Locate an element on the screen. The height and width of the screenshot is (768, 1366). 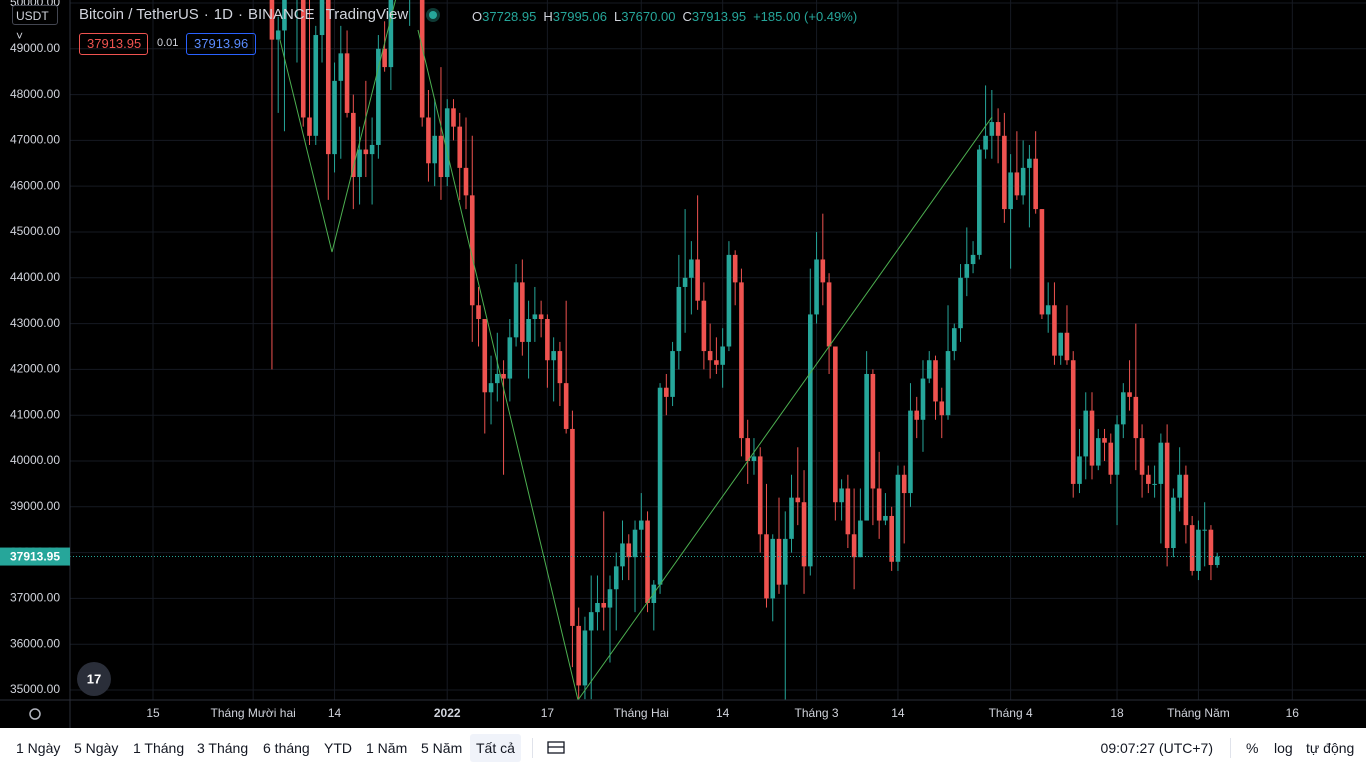
range-button: 1 Ngày is located at coordinates (38, 748).